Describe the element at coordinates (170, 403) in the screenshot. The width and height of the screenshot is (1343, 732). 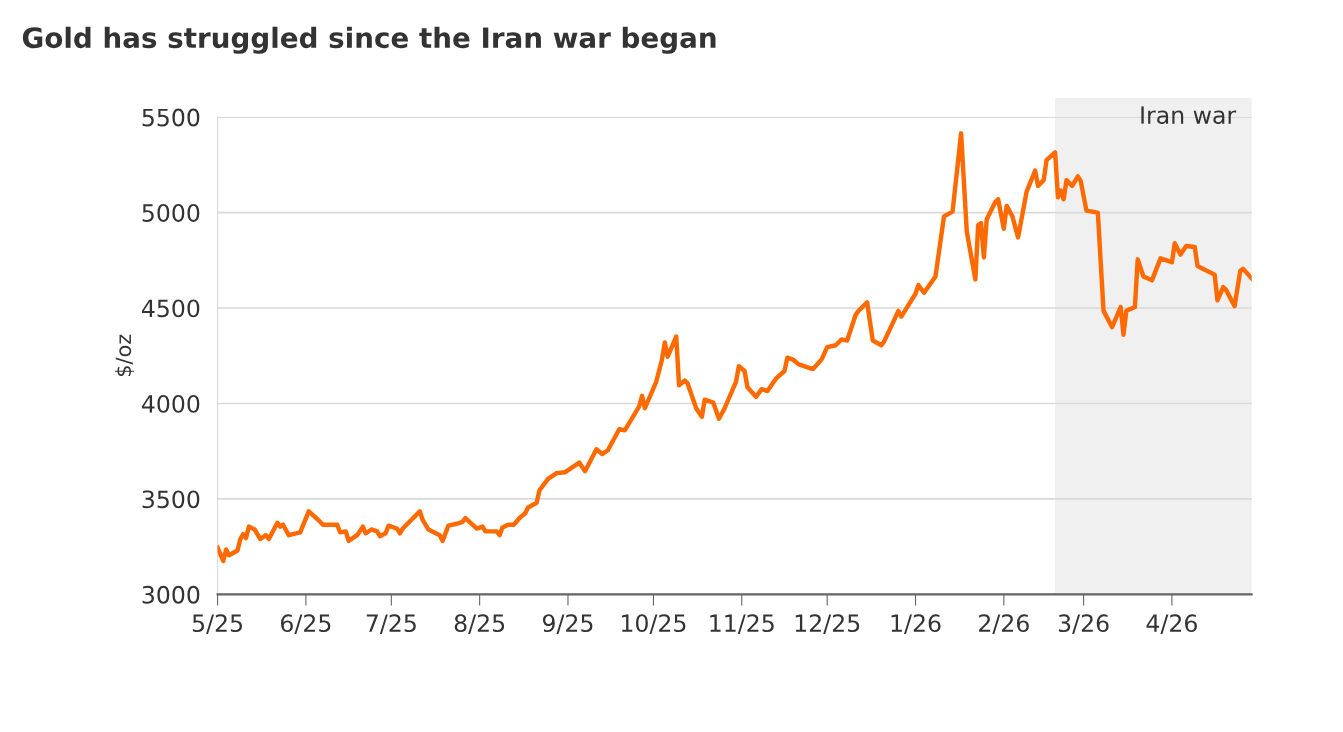
I see `y-tick-label: 4000` at that location.